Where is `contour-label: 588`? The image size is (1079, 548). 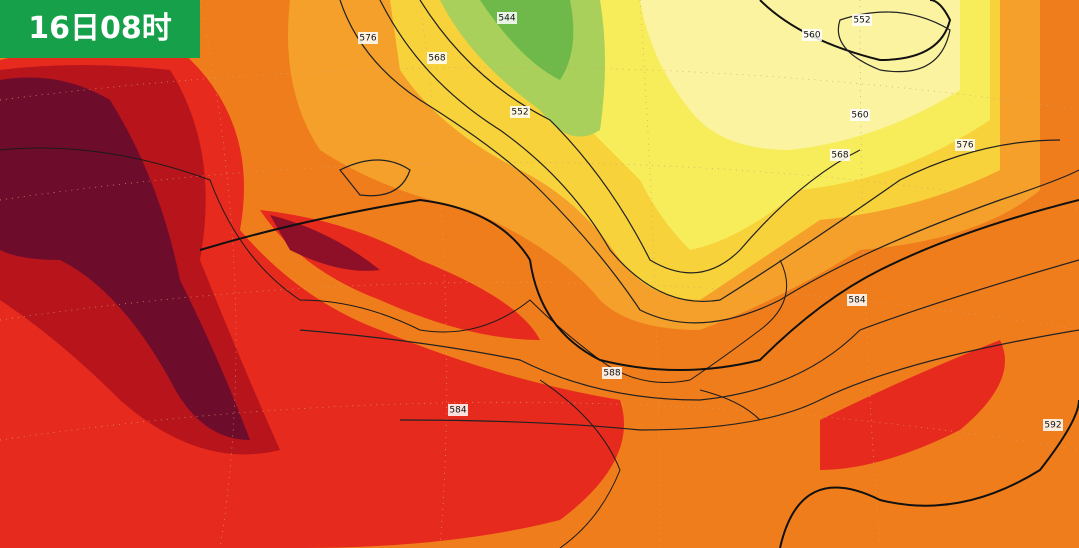
contour-label: 588 is located at coordinates (611, 374).